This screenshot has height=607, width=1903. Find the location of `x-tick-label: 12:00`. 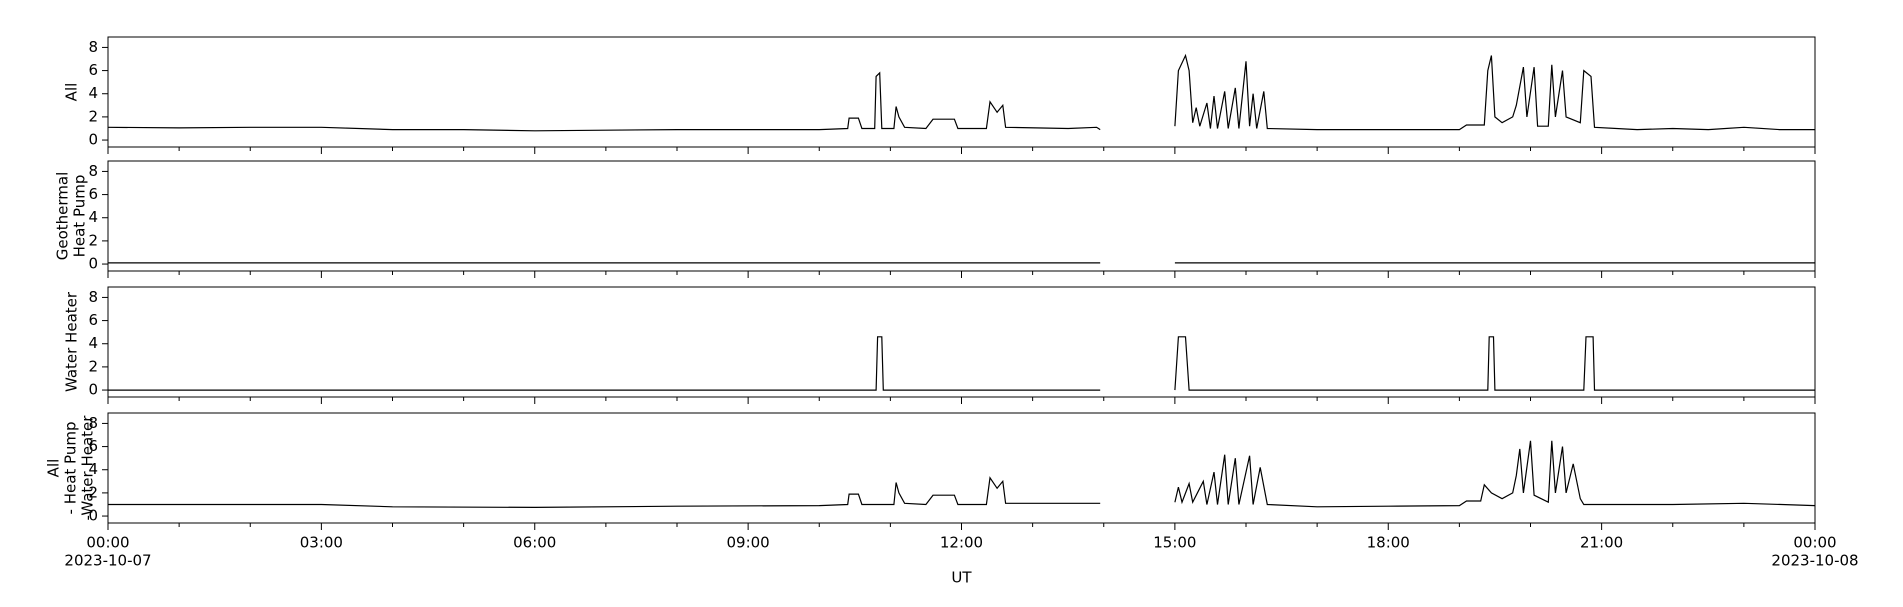

x-tick-label: 12:00 is located at coordinates (961, 543).